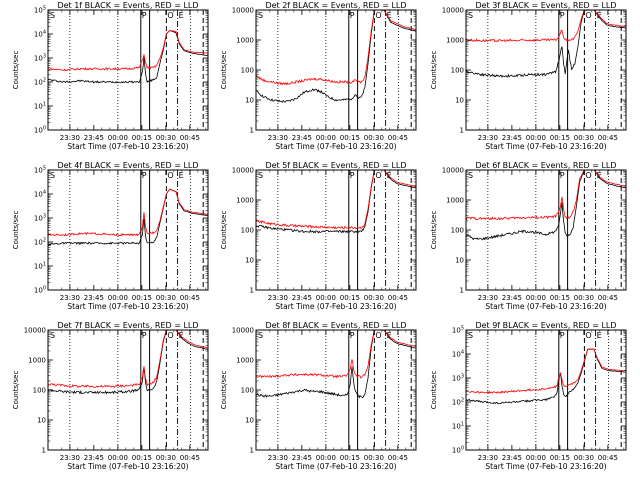 The height and width of the screenshot is (484, 640). I want to click on panel-title: Det 2f BLACK = Events, RED = LLD, so click(335, 5).